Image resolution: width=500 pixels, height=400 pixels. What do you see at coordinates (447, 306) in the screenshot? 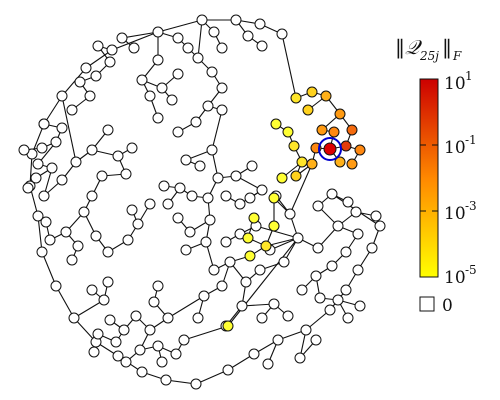
I see `zero-legend-label: 0` at bounding box center [447, 306].